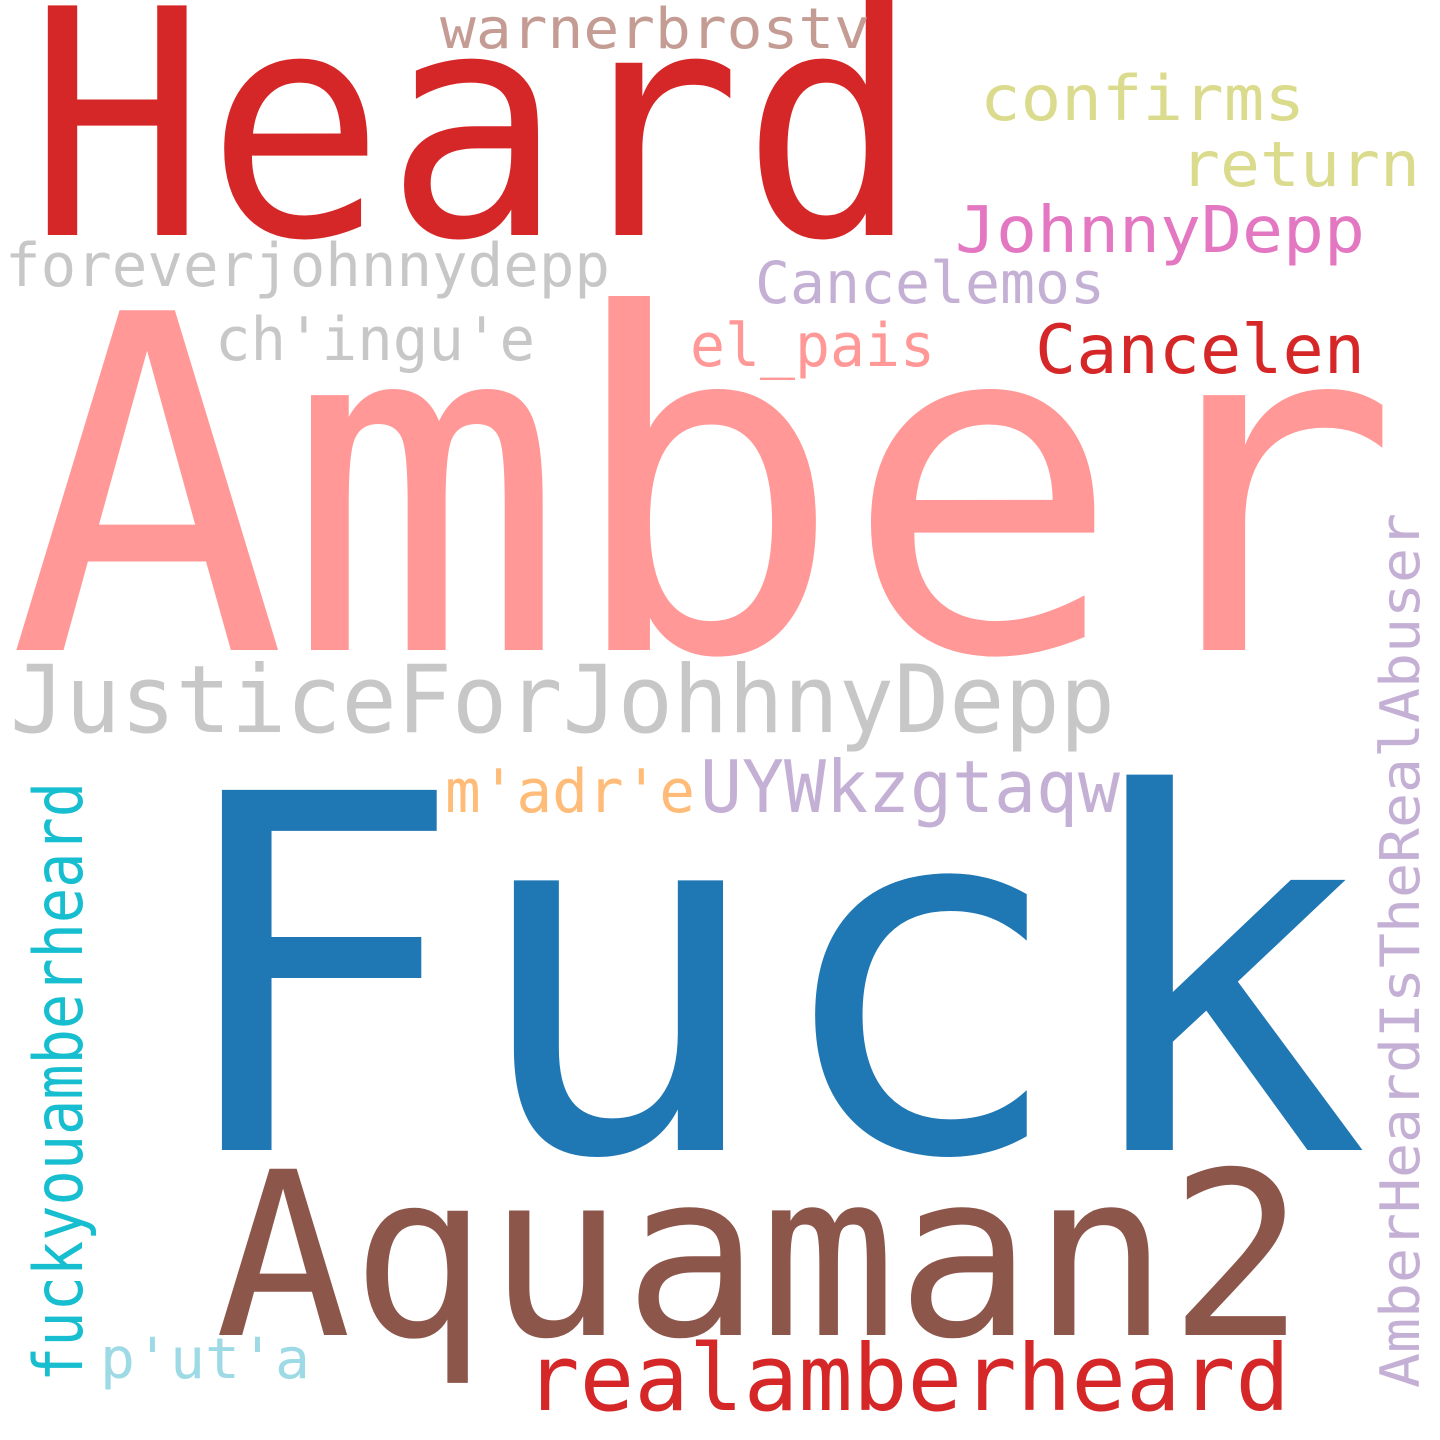 This screenshot has width=1440, height=1440. Describe the element at coordinates (307, 266) in the screenshot. I see `word: foreverjohnnydepp` at that location.